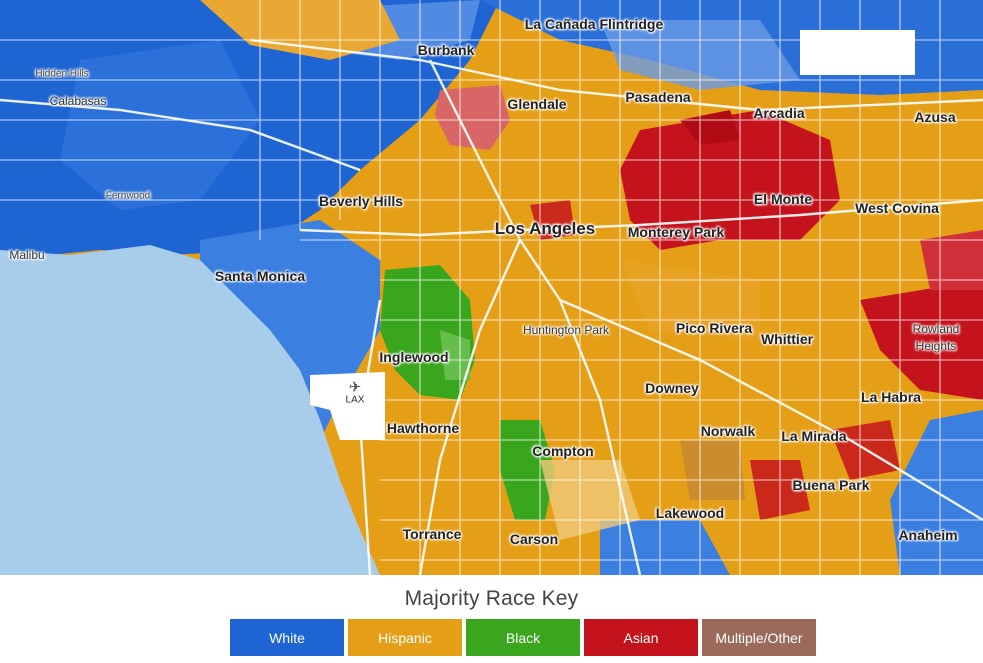 The image size is (983, 663). I want to click on place-label: Huntington Park, so click(566, 330).